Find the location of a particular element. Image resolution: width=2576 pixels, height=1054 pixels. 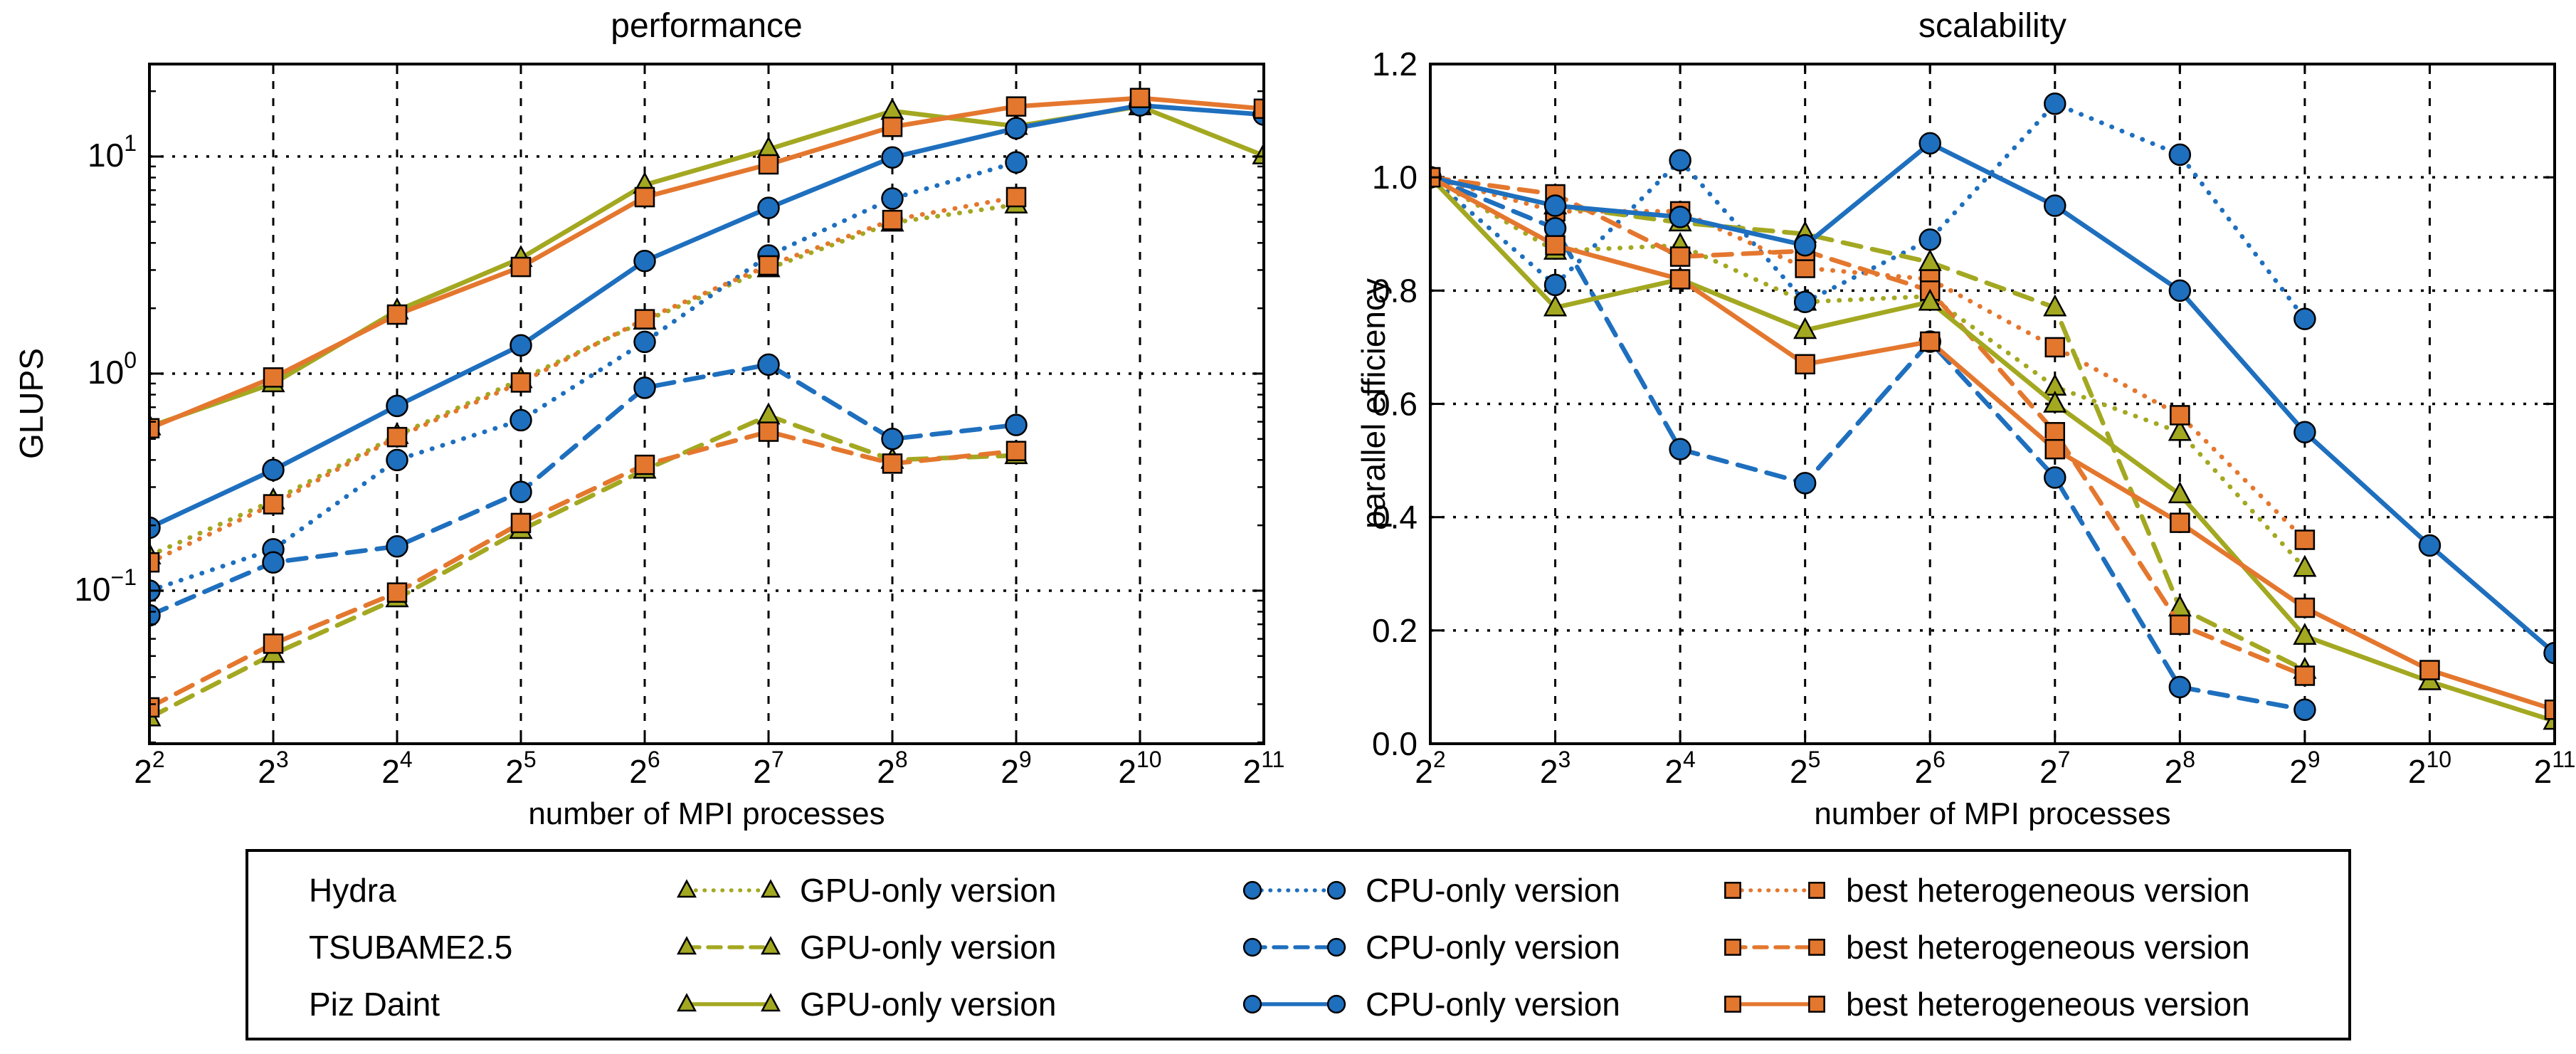

legend-swatch-hydra-cpu is located at coordinates (1294, 890).